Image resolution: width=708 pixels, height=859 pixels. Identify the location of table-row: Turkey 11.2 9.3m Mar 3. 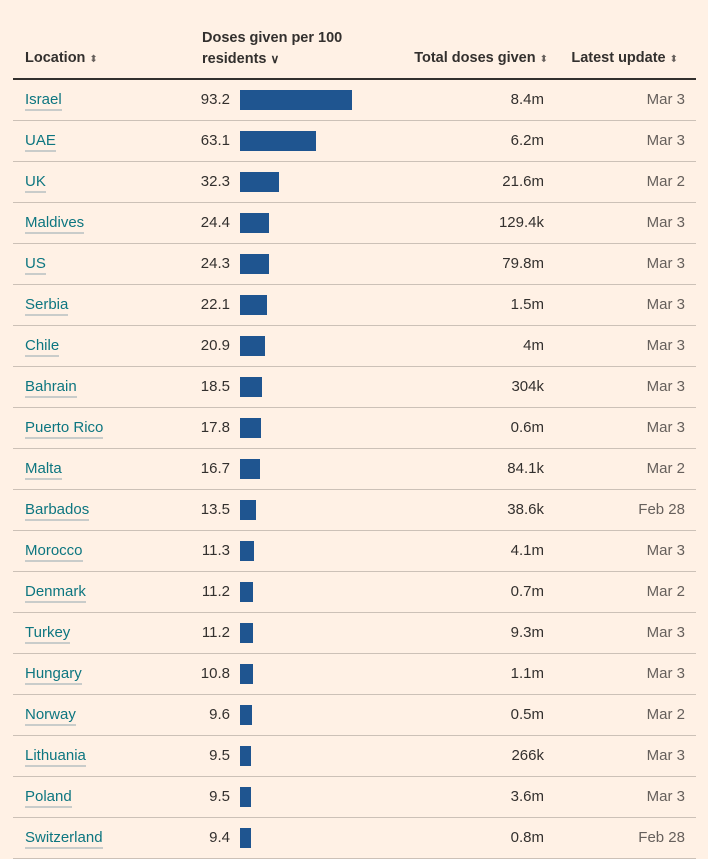
(354, 633).